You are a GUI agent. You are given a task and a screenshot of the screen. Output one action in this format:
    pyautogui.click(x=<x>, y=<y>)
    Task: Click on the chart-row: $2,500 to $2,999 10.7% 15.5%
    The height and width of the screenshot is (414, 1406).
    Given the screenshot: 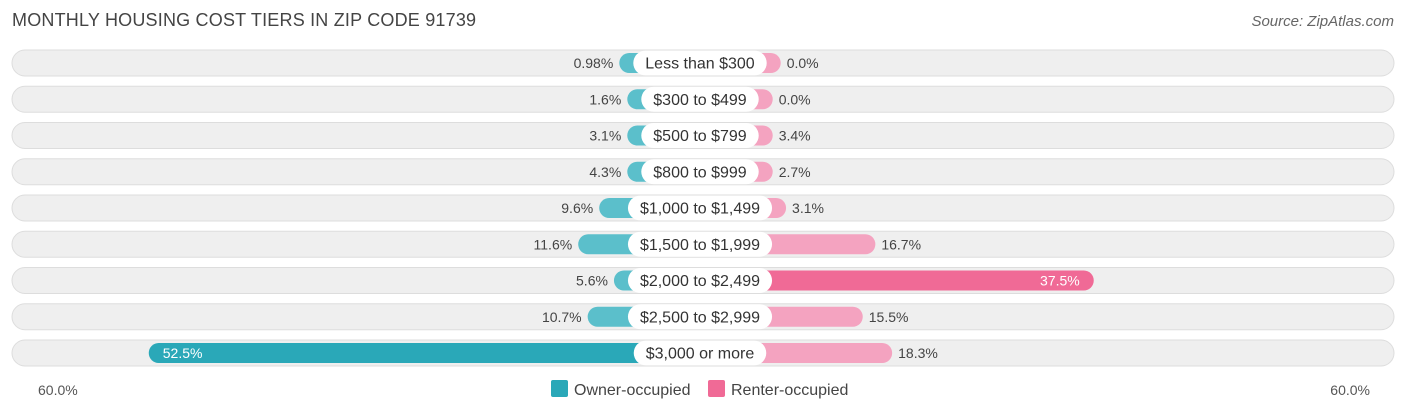 What is the action you would take?
    pyautogui.click(x=703, y=317)
    